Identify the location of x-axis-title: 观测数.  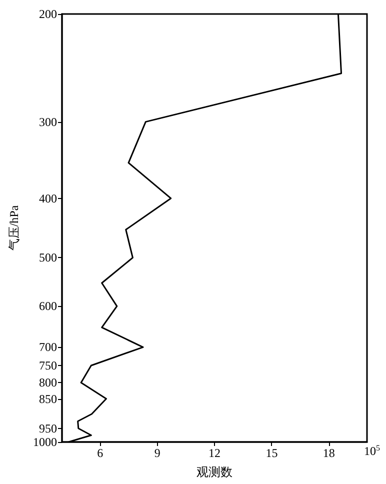
(214, 472).